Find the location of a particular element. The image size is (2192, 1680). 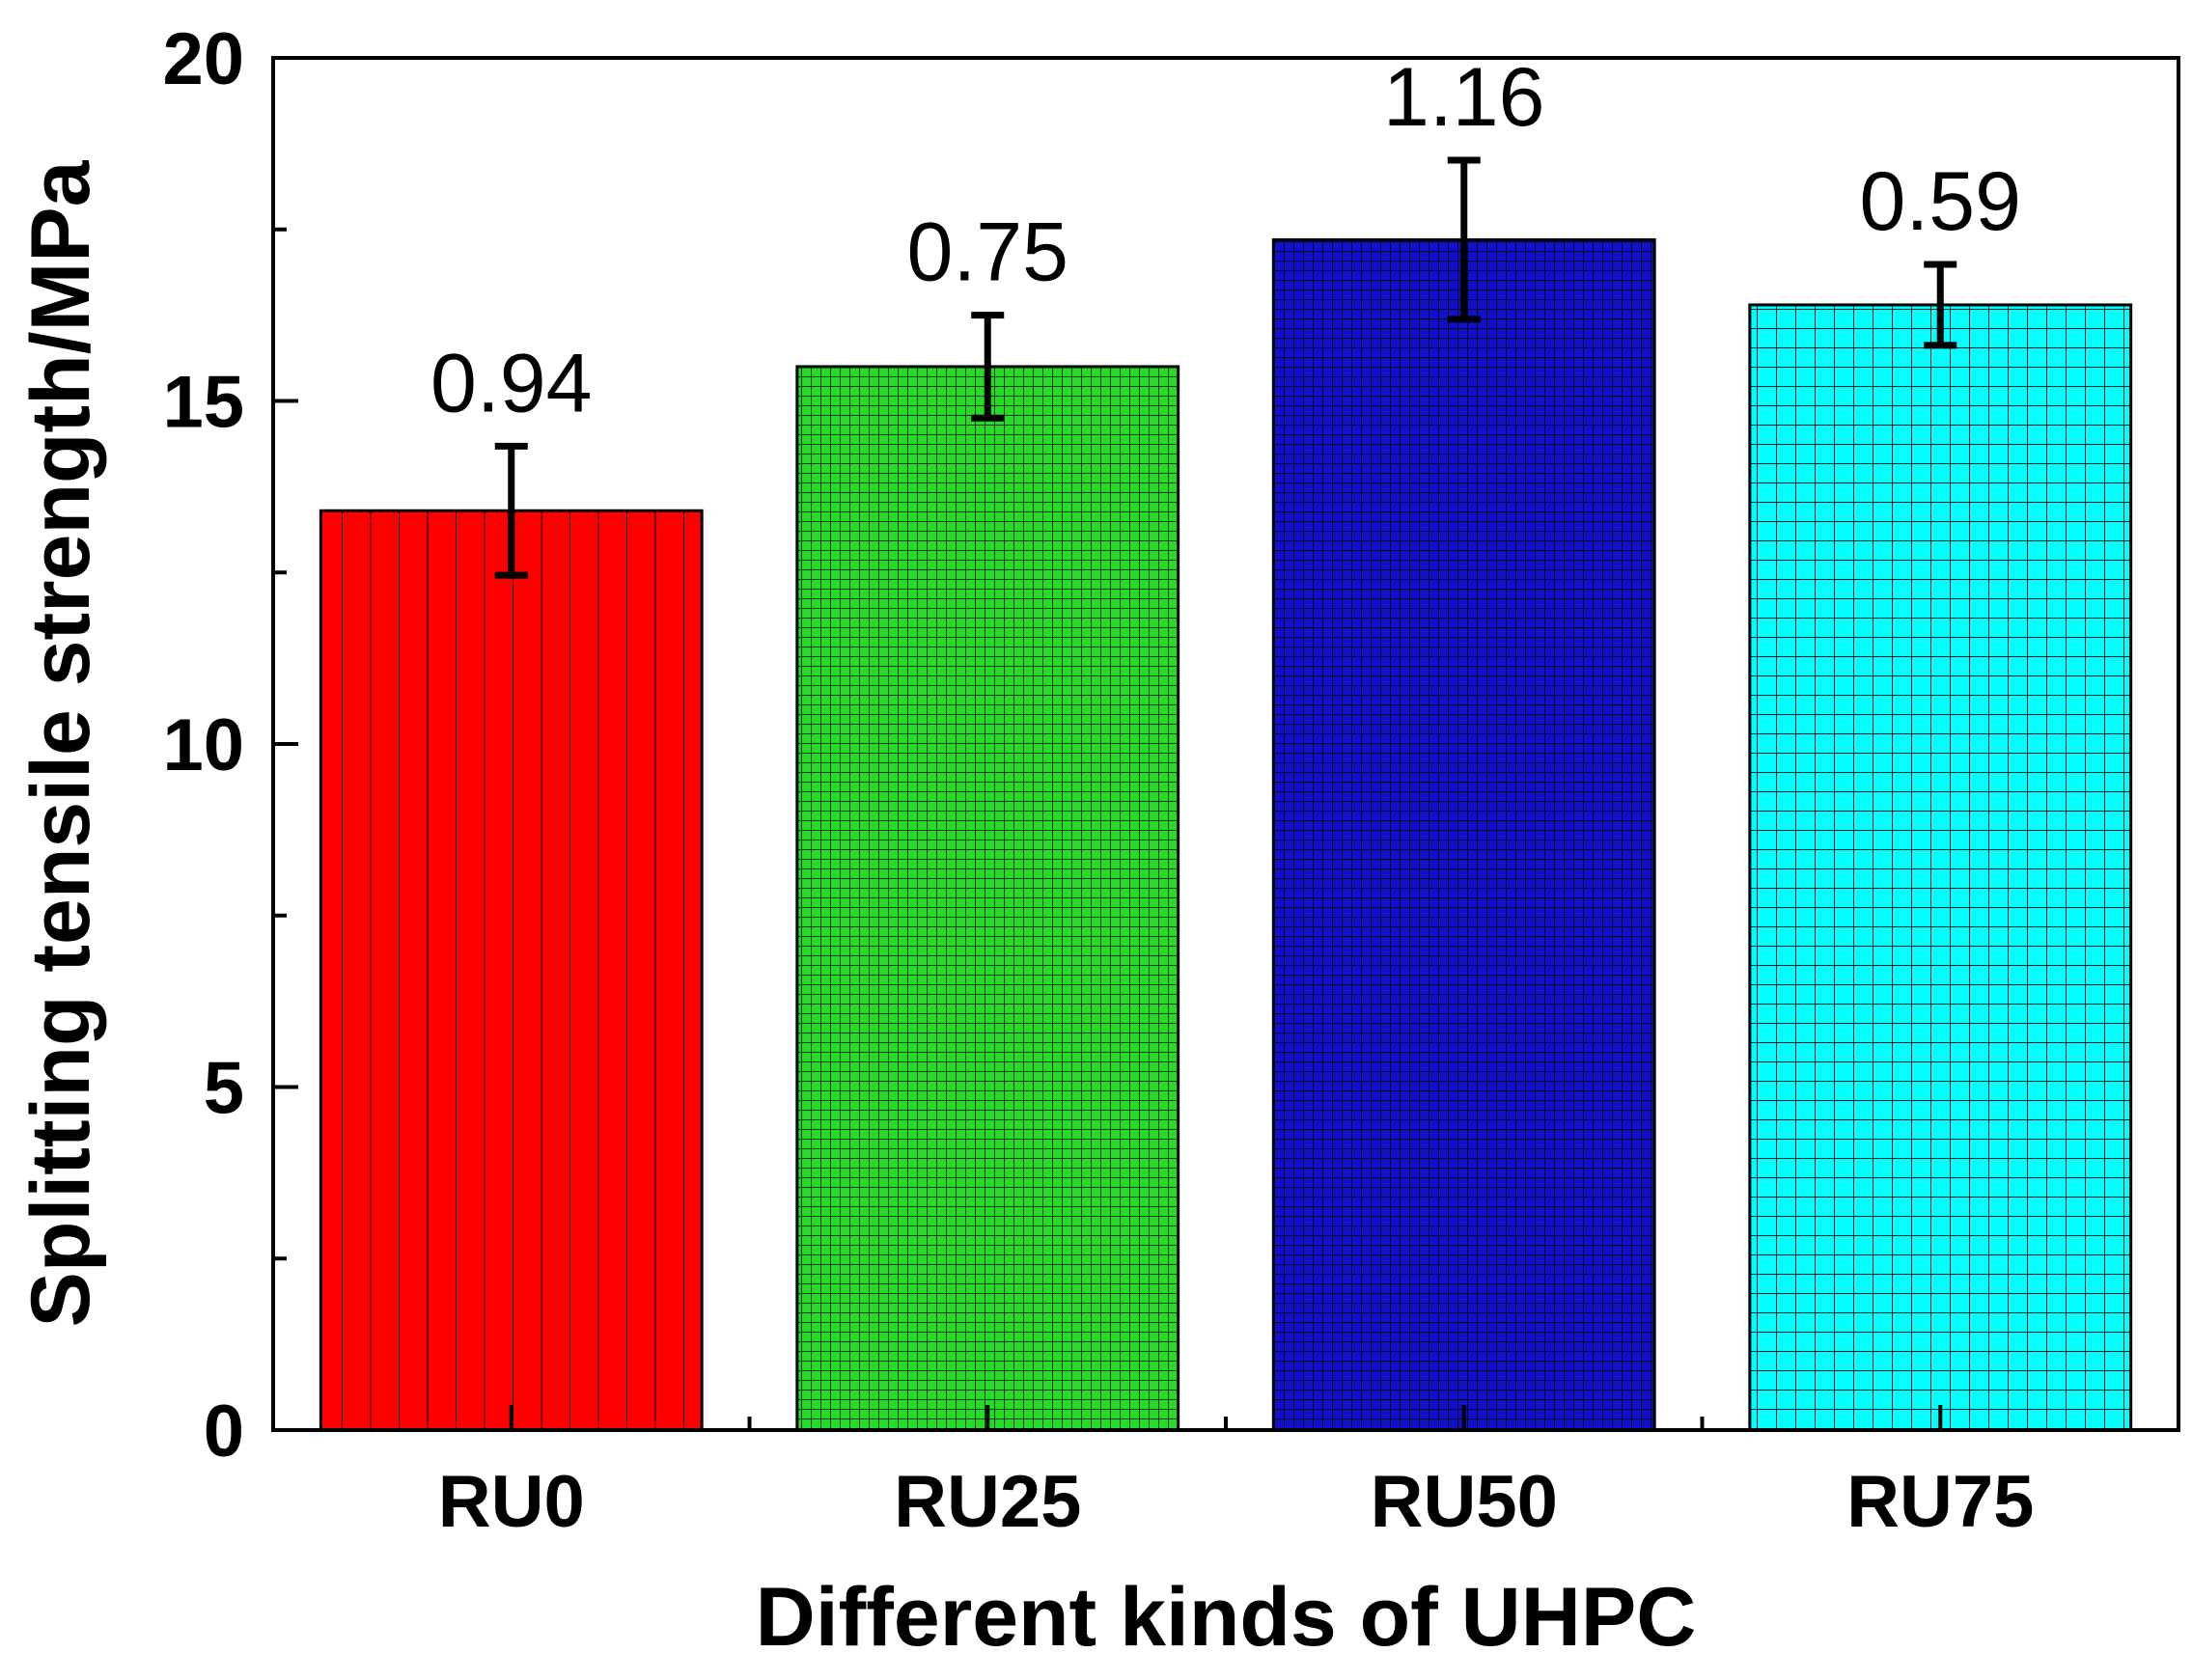

y-tick-label-0: 0 is located at coordinates (224, 1432).